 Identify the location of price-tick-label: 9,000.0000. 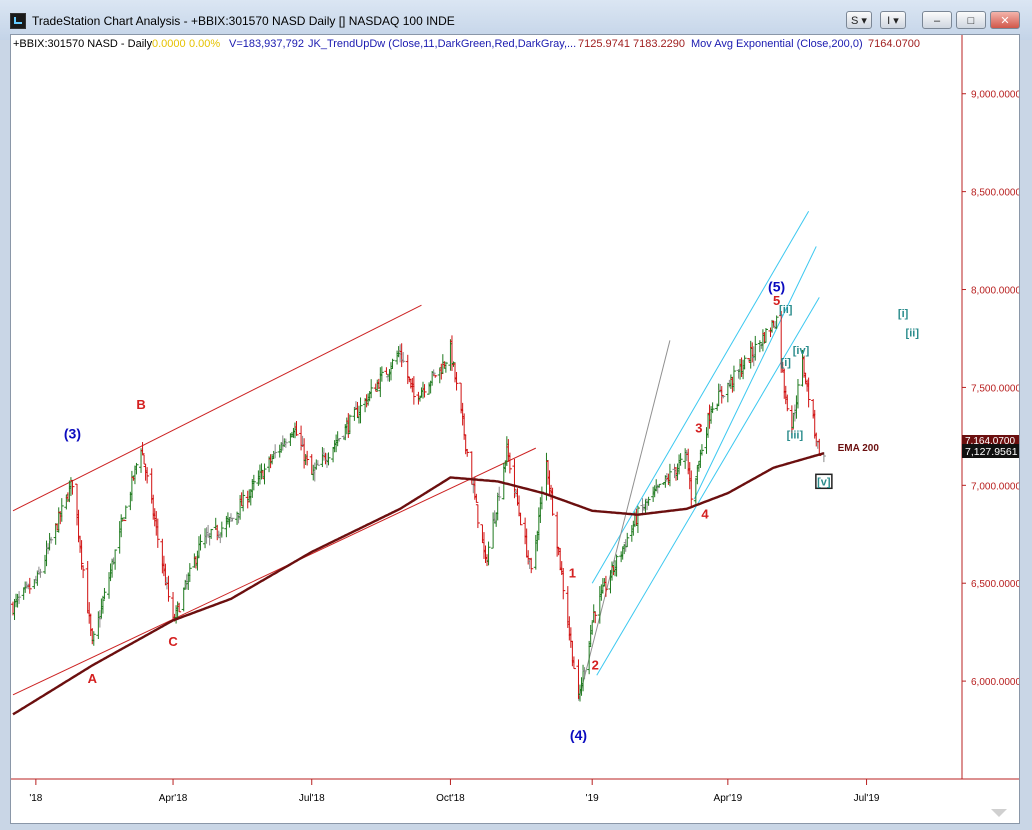
(995, 95).